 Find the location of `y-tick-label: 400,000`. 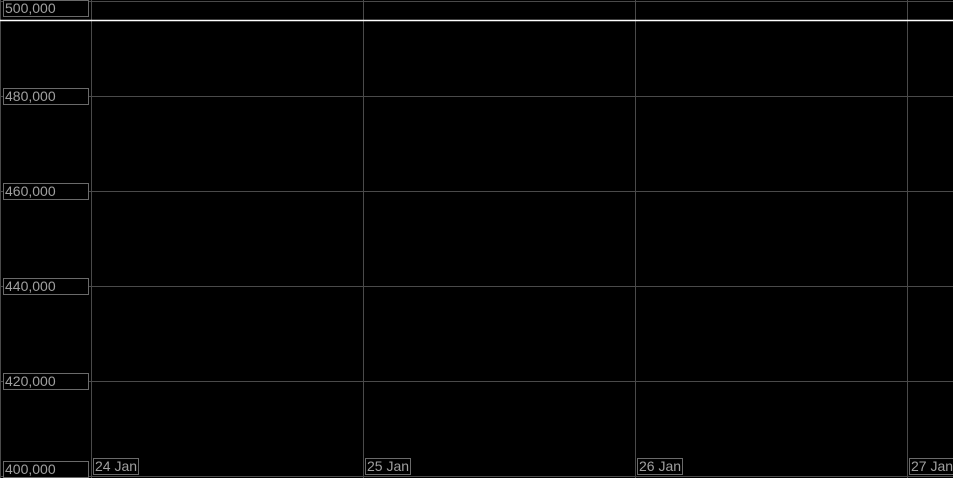

y-tick-label: 400,000 is located at coordinates (46, 469).